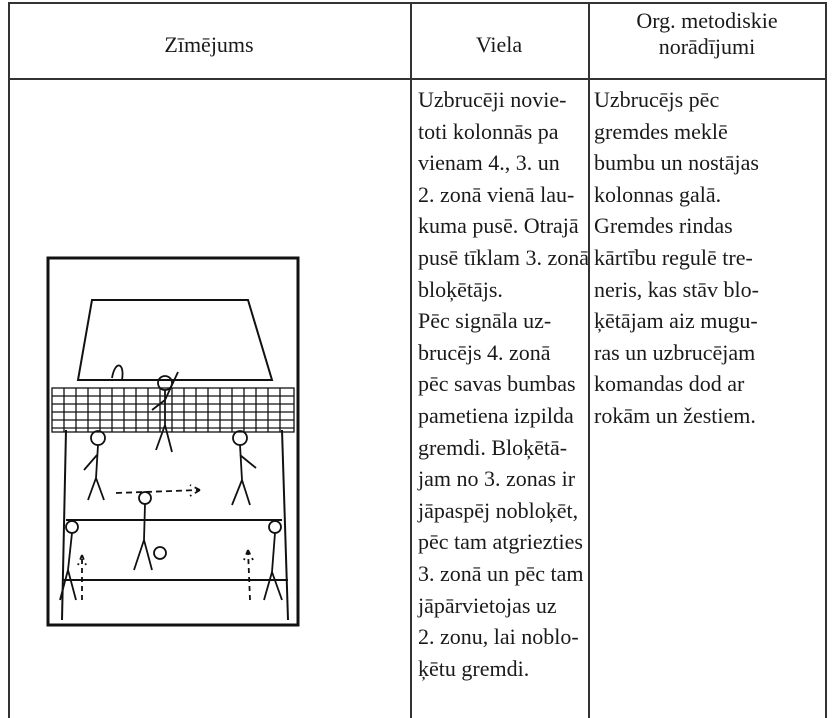 The height and width of the screenshot is (718, 834). I want to click on header-text: Zīmējums, so click(209, 44).